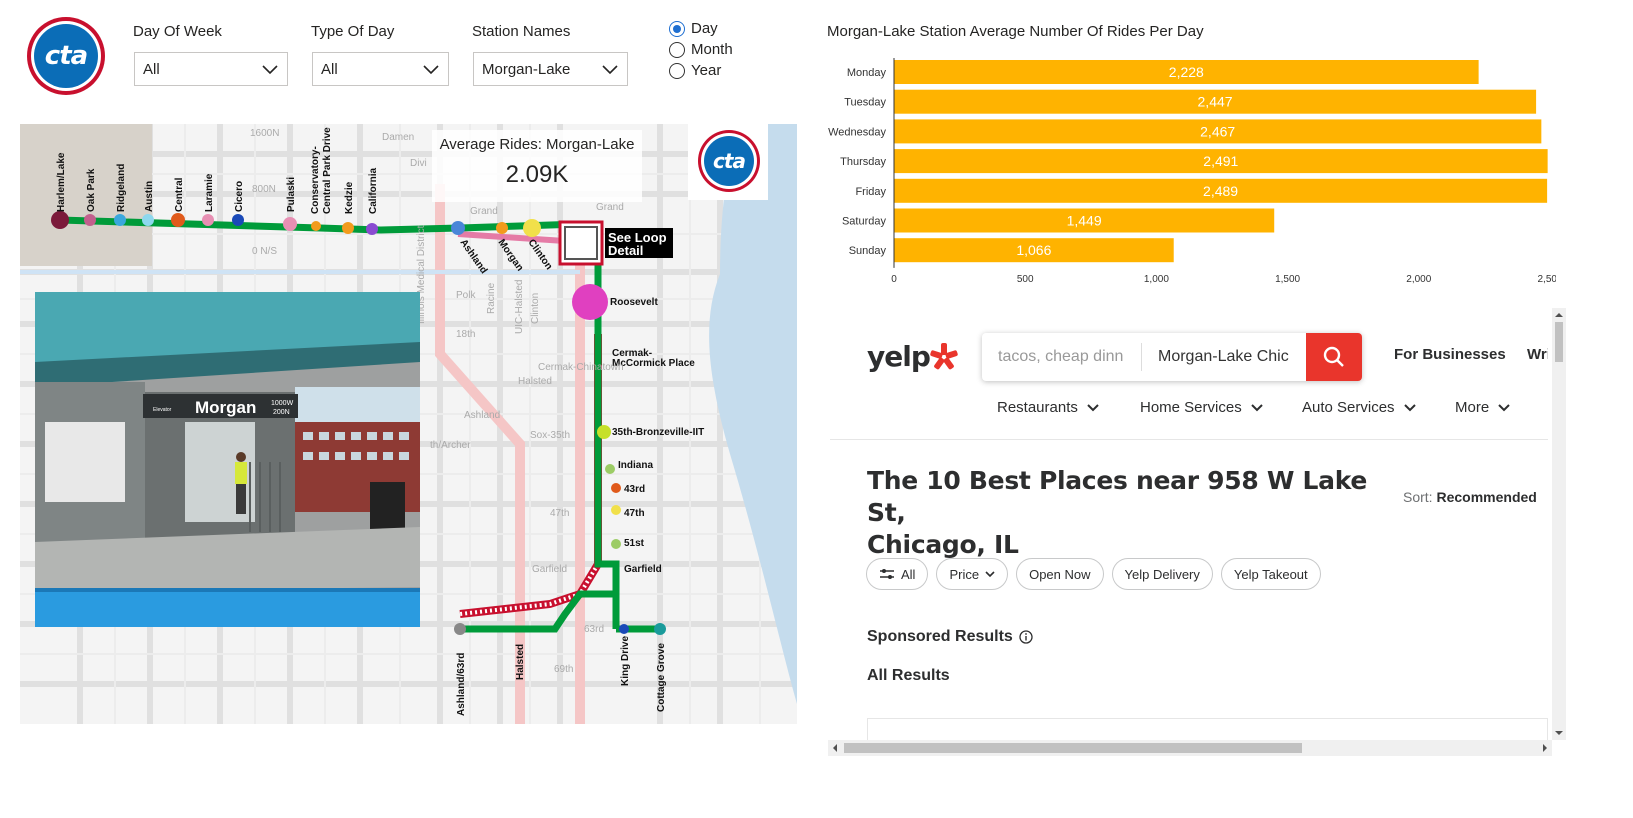 The height and width of the screenshot is (818, 1633). What do you see at coordinates (162, 410) in the screenshot?
I see `photo-sign-brand: Elevator` at bounding box center [162, 410].